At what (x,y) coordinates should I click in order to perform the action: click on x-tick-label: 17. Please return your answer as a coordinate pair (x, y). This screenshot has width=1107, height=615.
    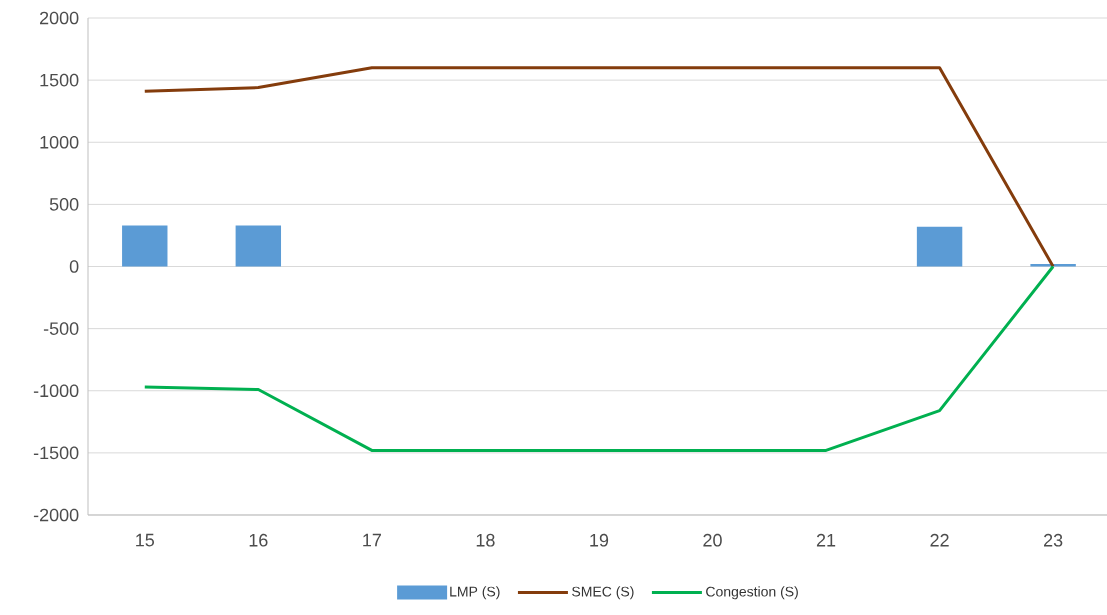
    Looking at the image, I should click on (372, 540).